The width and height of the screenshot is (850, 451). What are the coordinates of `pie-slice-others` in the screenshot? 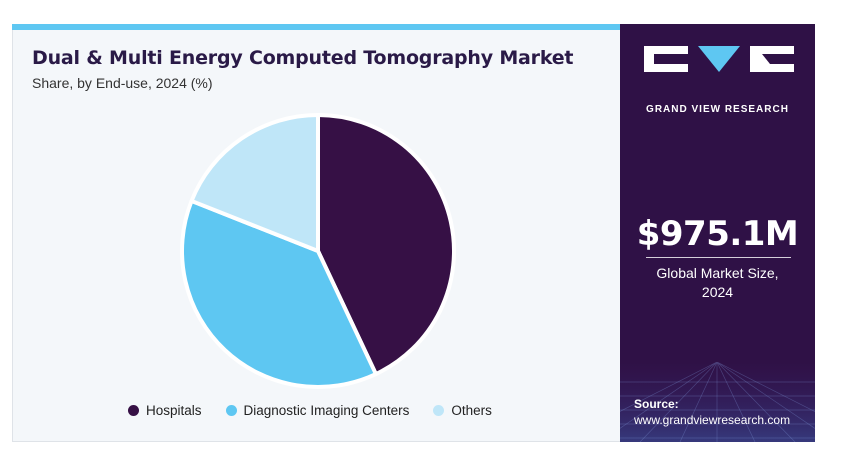 It's located at (254, 183).